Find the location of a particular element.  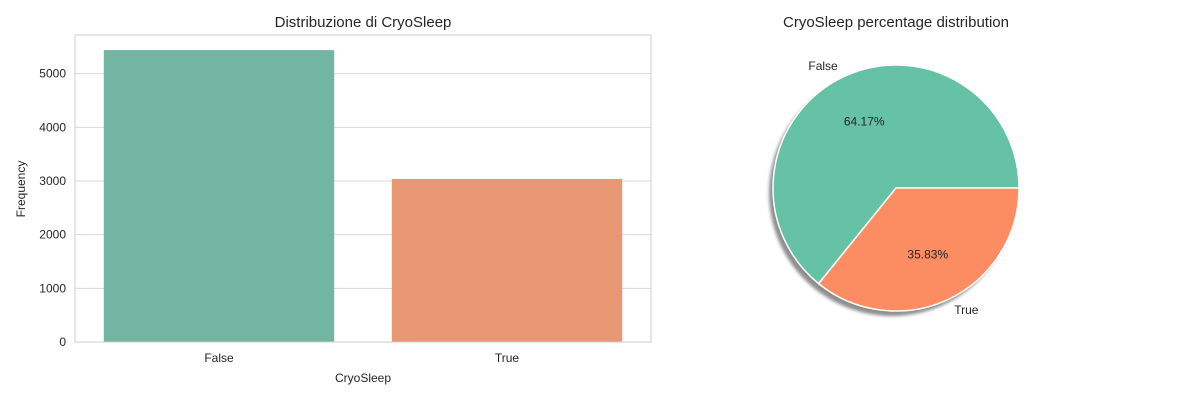

bar-chart-y-tick-label: 2000 is located at coordinates (52, 235).